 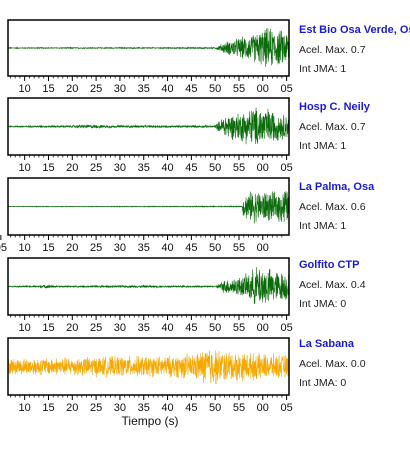 I want to click on station-info-3: La Palma, Osa Acel. Max. 0.6 Int JMA: 1, so click(x=354, y=206).